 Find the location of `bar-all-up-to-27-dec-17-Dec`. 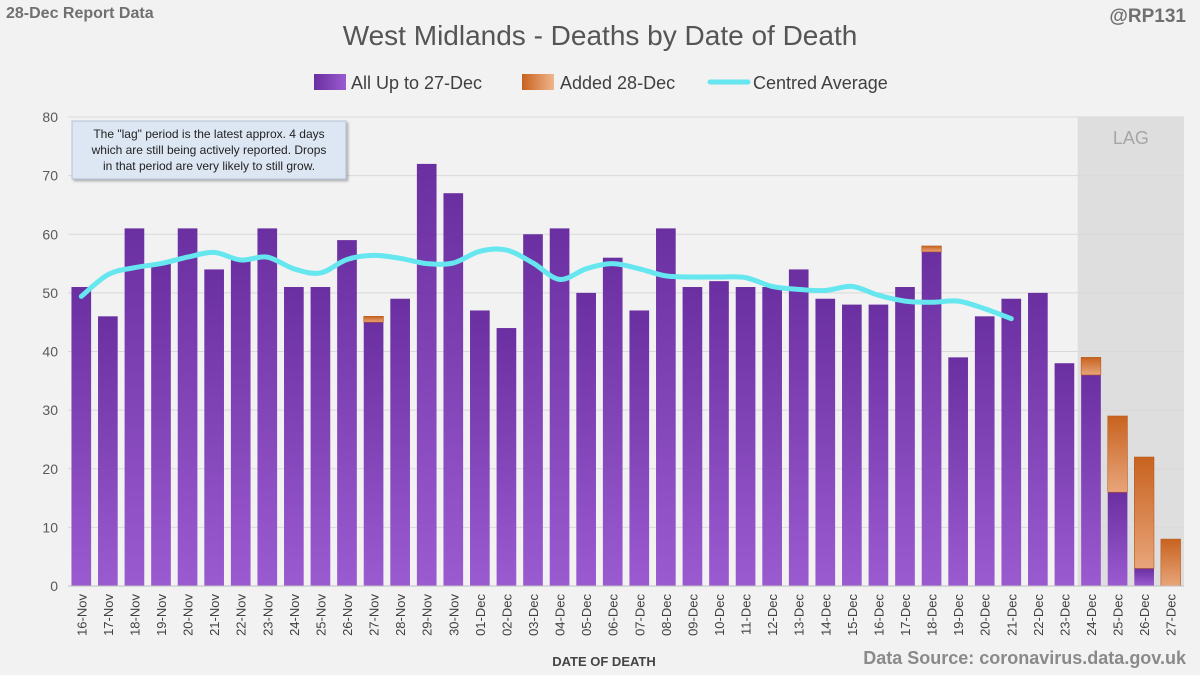

bar-all-up-to-27-dec-17-Dec is located at coordinates (905, 436).